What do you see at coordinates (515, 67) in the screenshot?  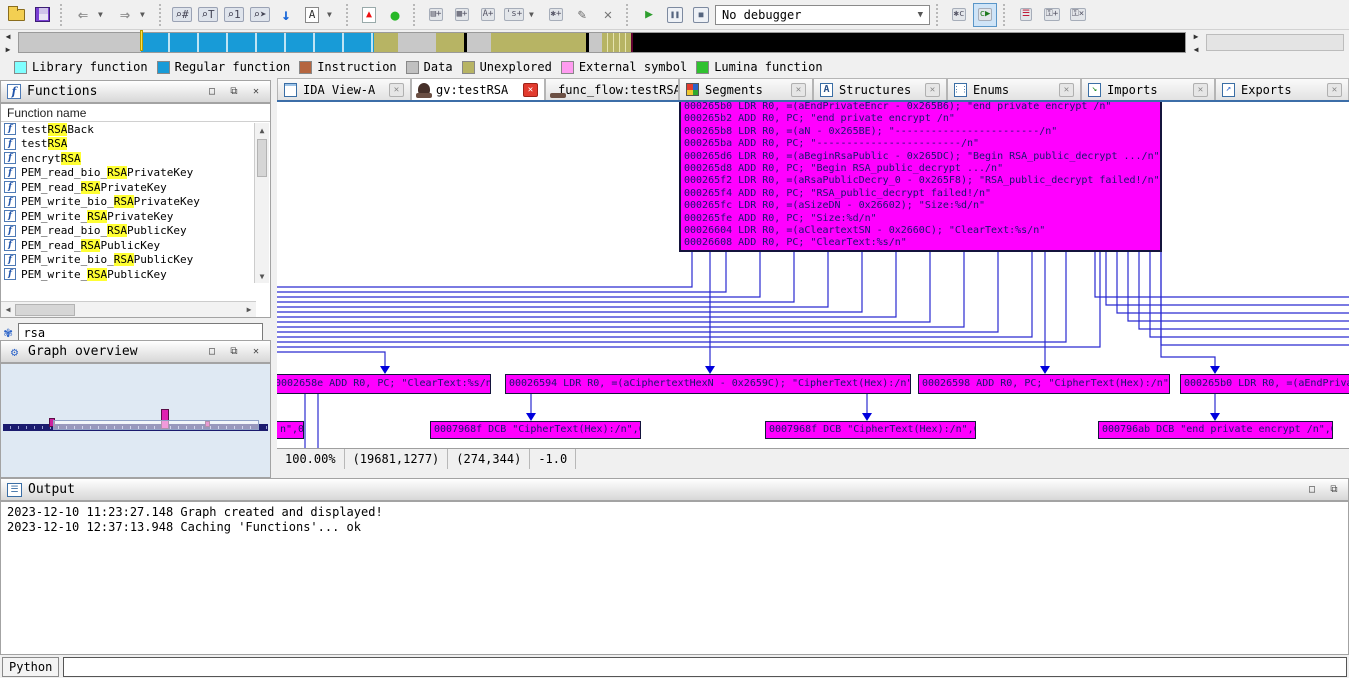 I see `legend-label: Unexplored` at bounding box center [515, 67].